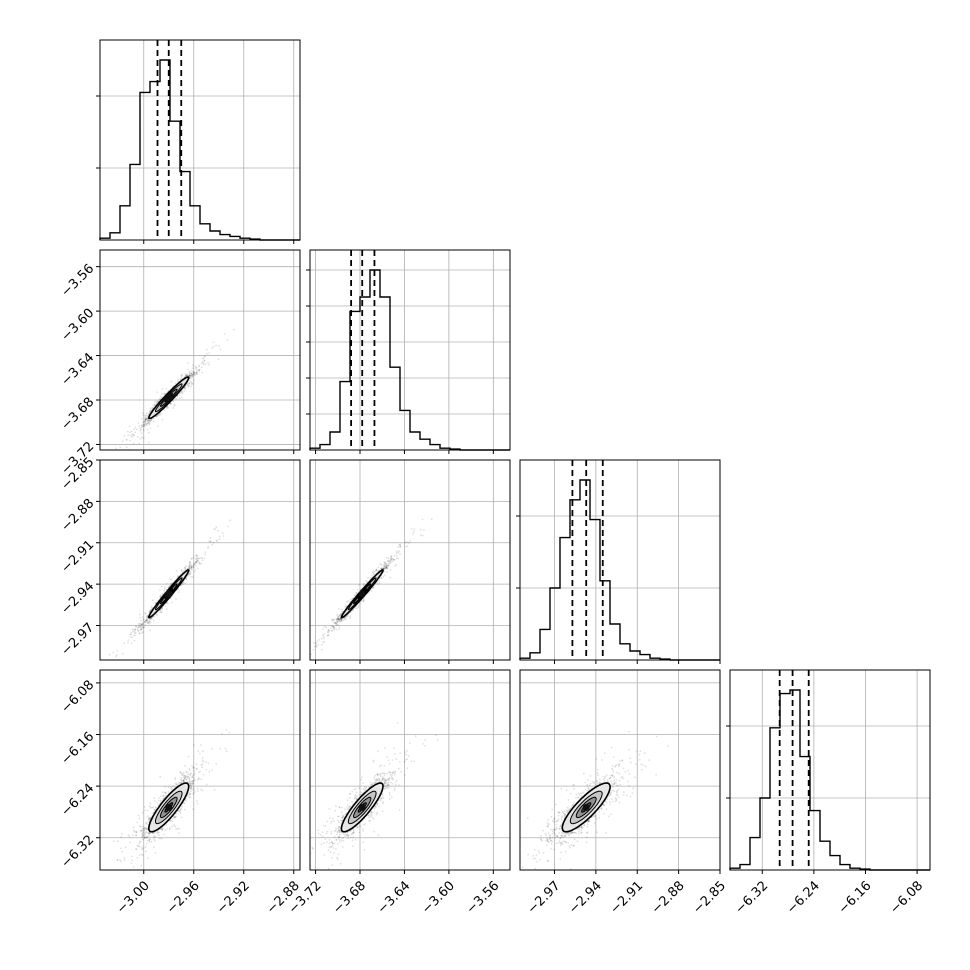 The width and height of the screenshot is (970, 970). I want to click on density-peak, so click(169, 398).